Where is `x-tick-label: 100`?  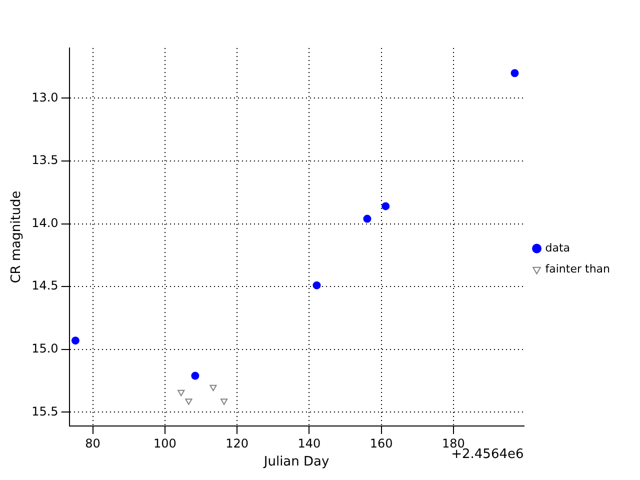 x-tick-label: 100 is located at coordinates (164, 443).